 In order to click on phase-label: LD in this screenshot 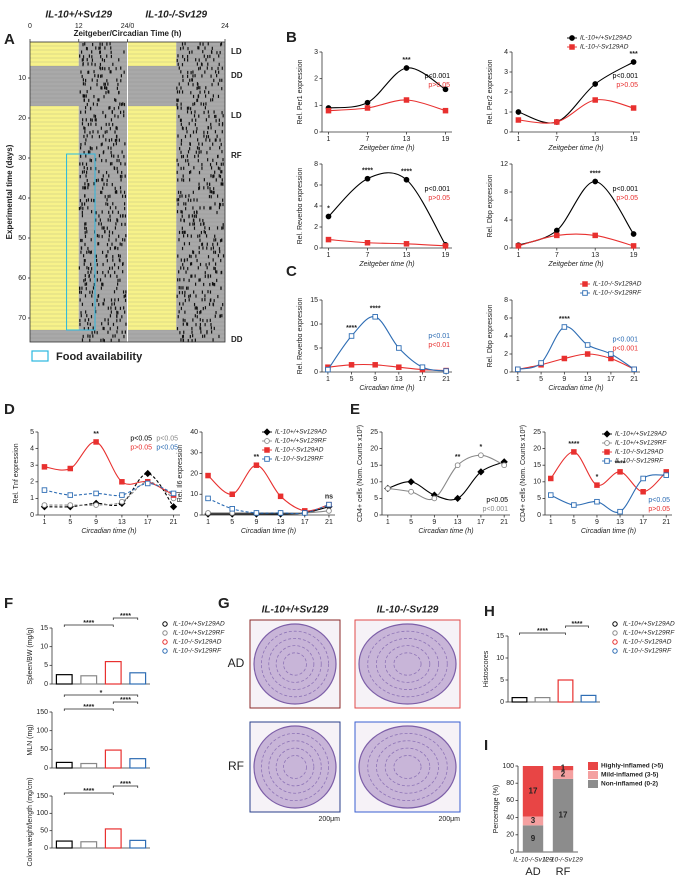, I will do `click(236, 51)`.